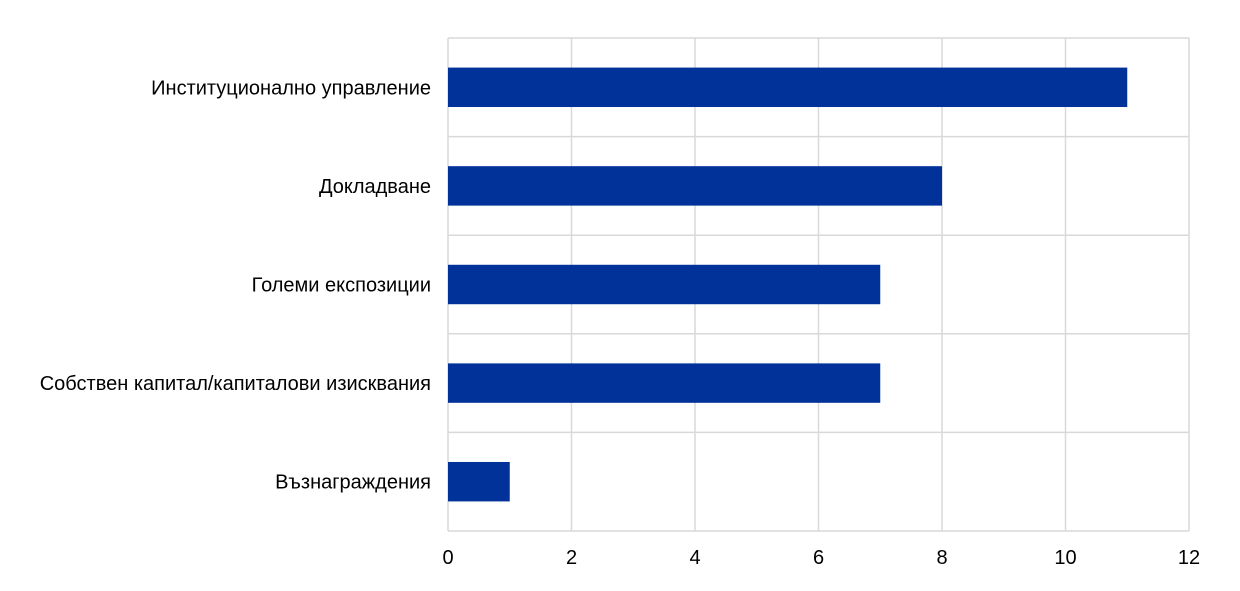 This screenshot has height=591, width=1240. What do you see at coordinates (694, 558) in the screenshot?
I see `x-tick-label: 4` at bounding box center [694, 558].